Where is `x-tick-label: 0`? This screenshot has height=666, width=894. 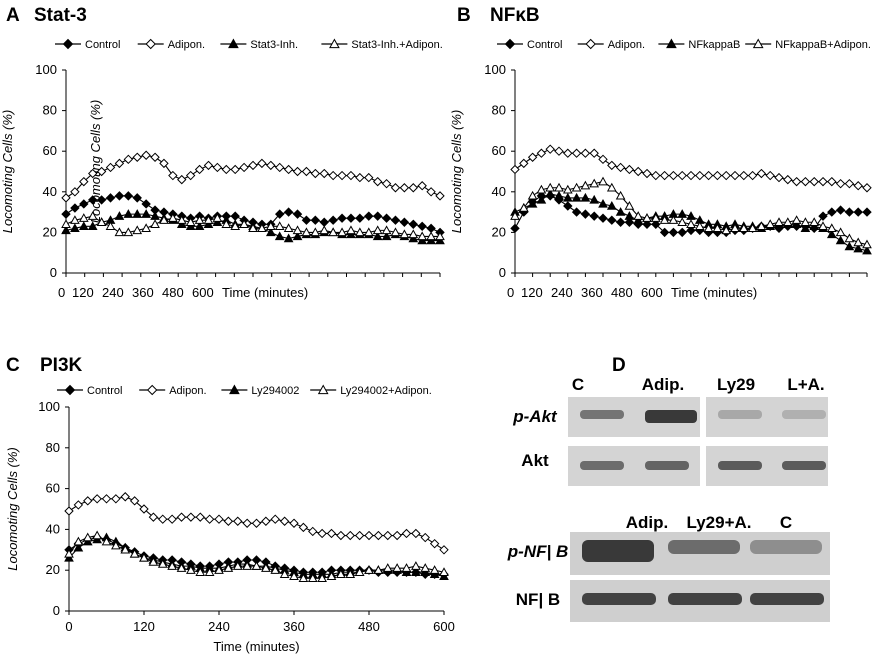
x-tick-label: 0 is located at coordinates (61, 292).